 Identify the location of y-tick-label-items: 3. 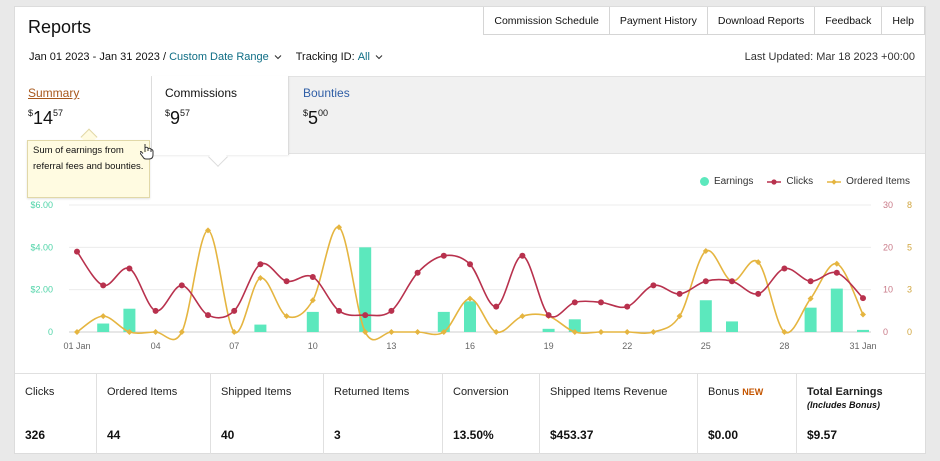
(909, 290).